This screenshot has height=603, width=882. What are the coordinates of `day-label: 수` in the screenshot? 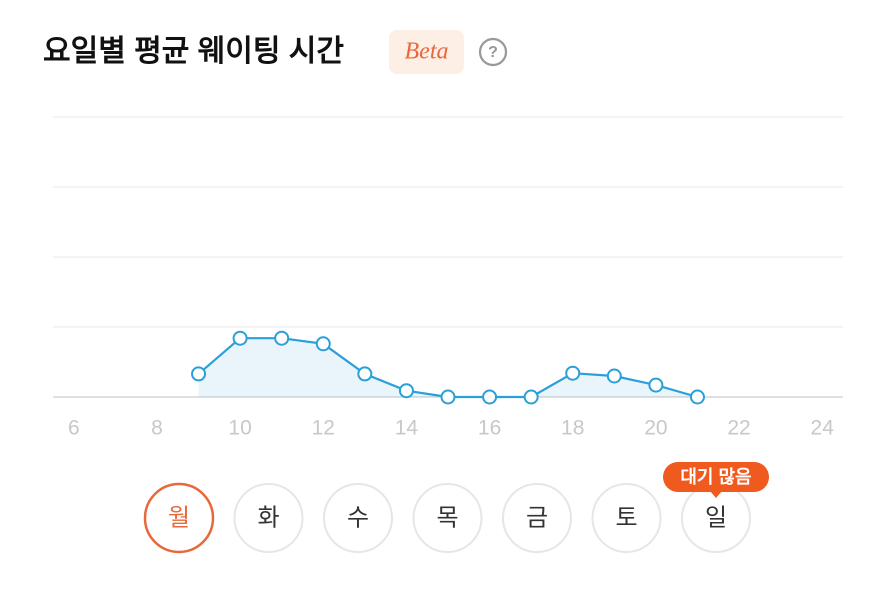 It's located at (358, 517).